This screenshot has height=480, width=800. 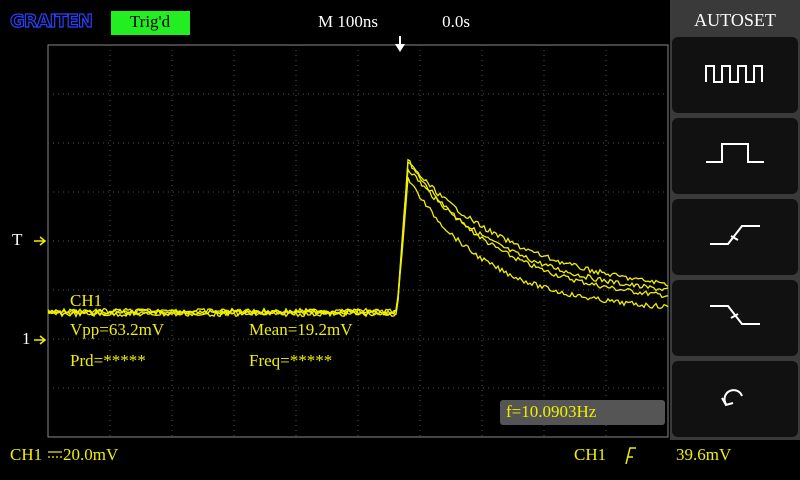 I want to click on button-undo, so click(x=735, y=399).